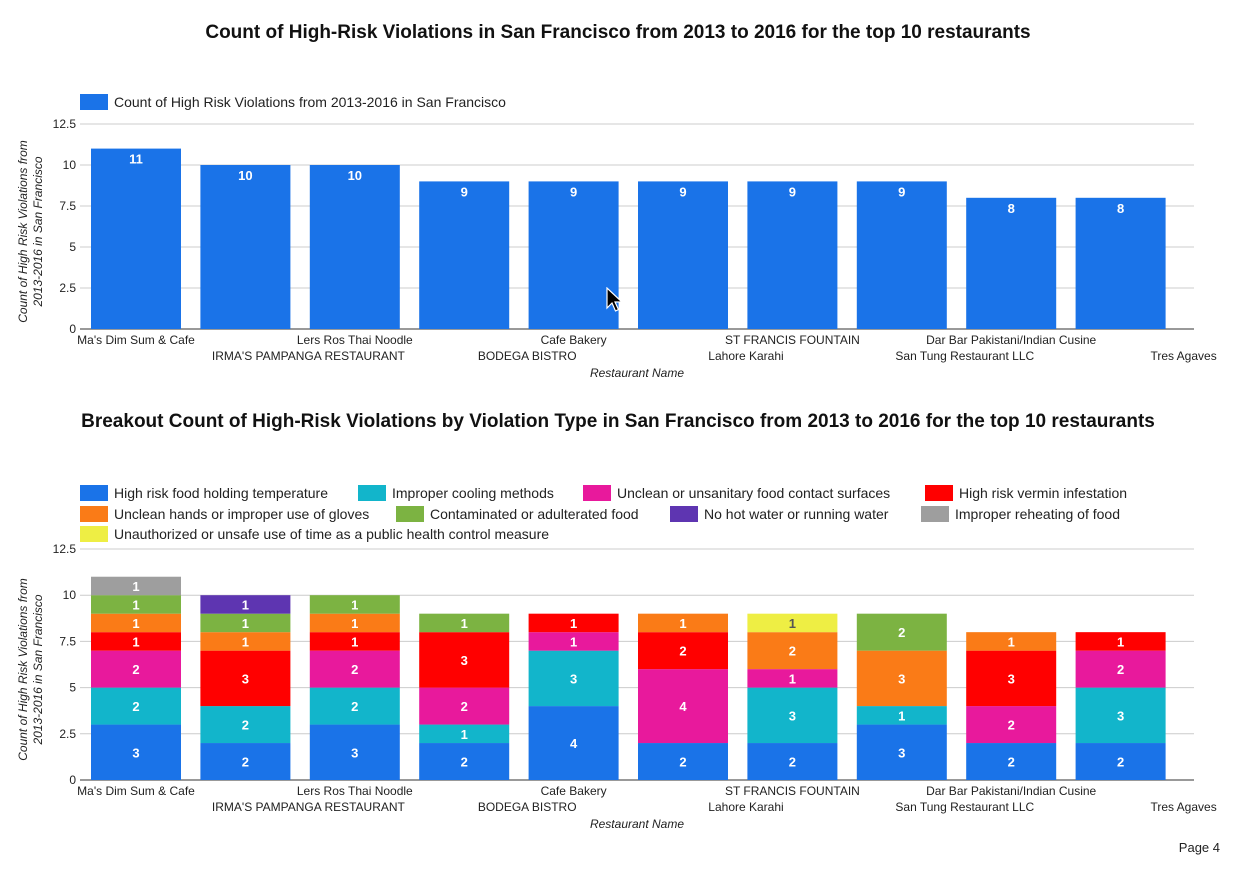 This screenshot has width=1236, height=871. I want to click on legend-item: Improper reheating of food, so click(1020, 514).